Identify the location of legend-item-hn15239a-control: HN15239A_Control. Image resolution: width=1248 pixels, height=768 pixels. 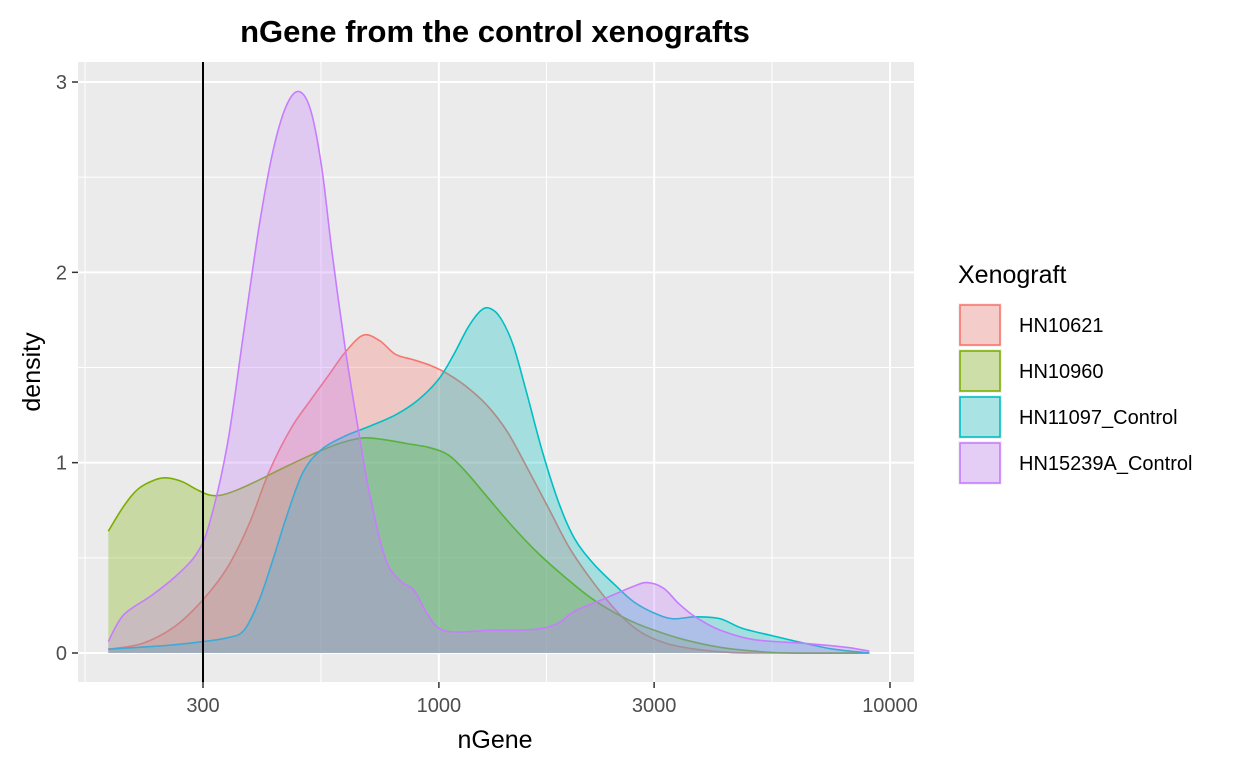
(1075, 463).